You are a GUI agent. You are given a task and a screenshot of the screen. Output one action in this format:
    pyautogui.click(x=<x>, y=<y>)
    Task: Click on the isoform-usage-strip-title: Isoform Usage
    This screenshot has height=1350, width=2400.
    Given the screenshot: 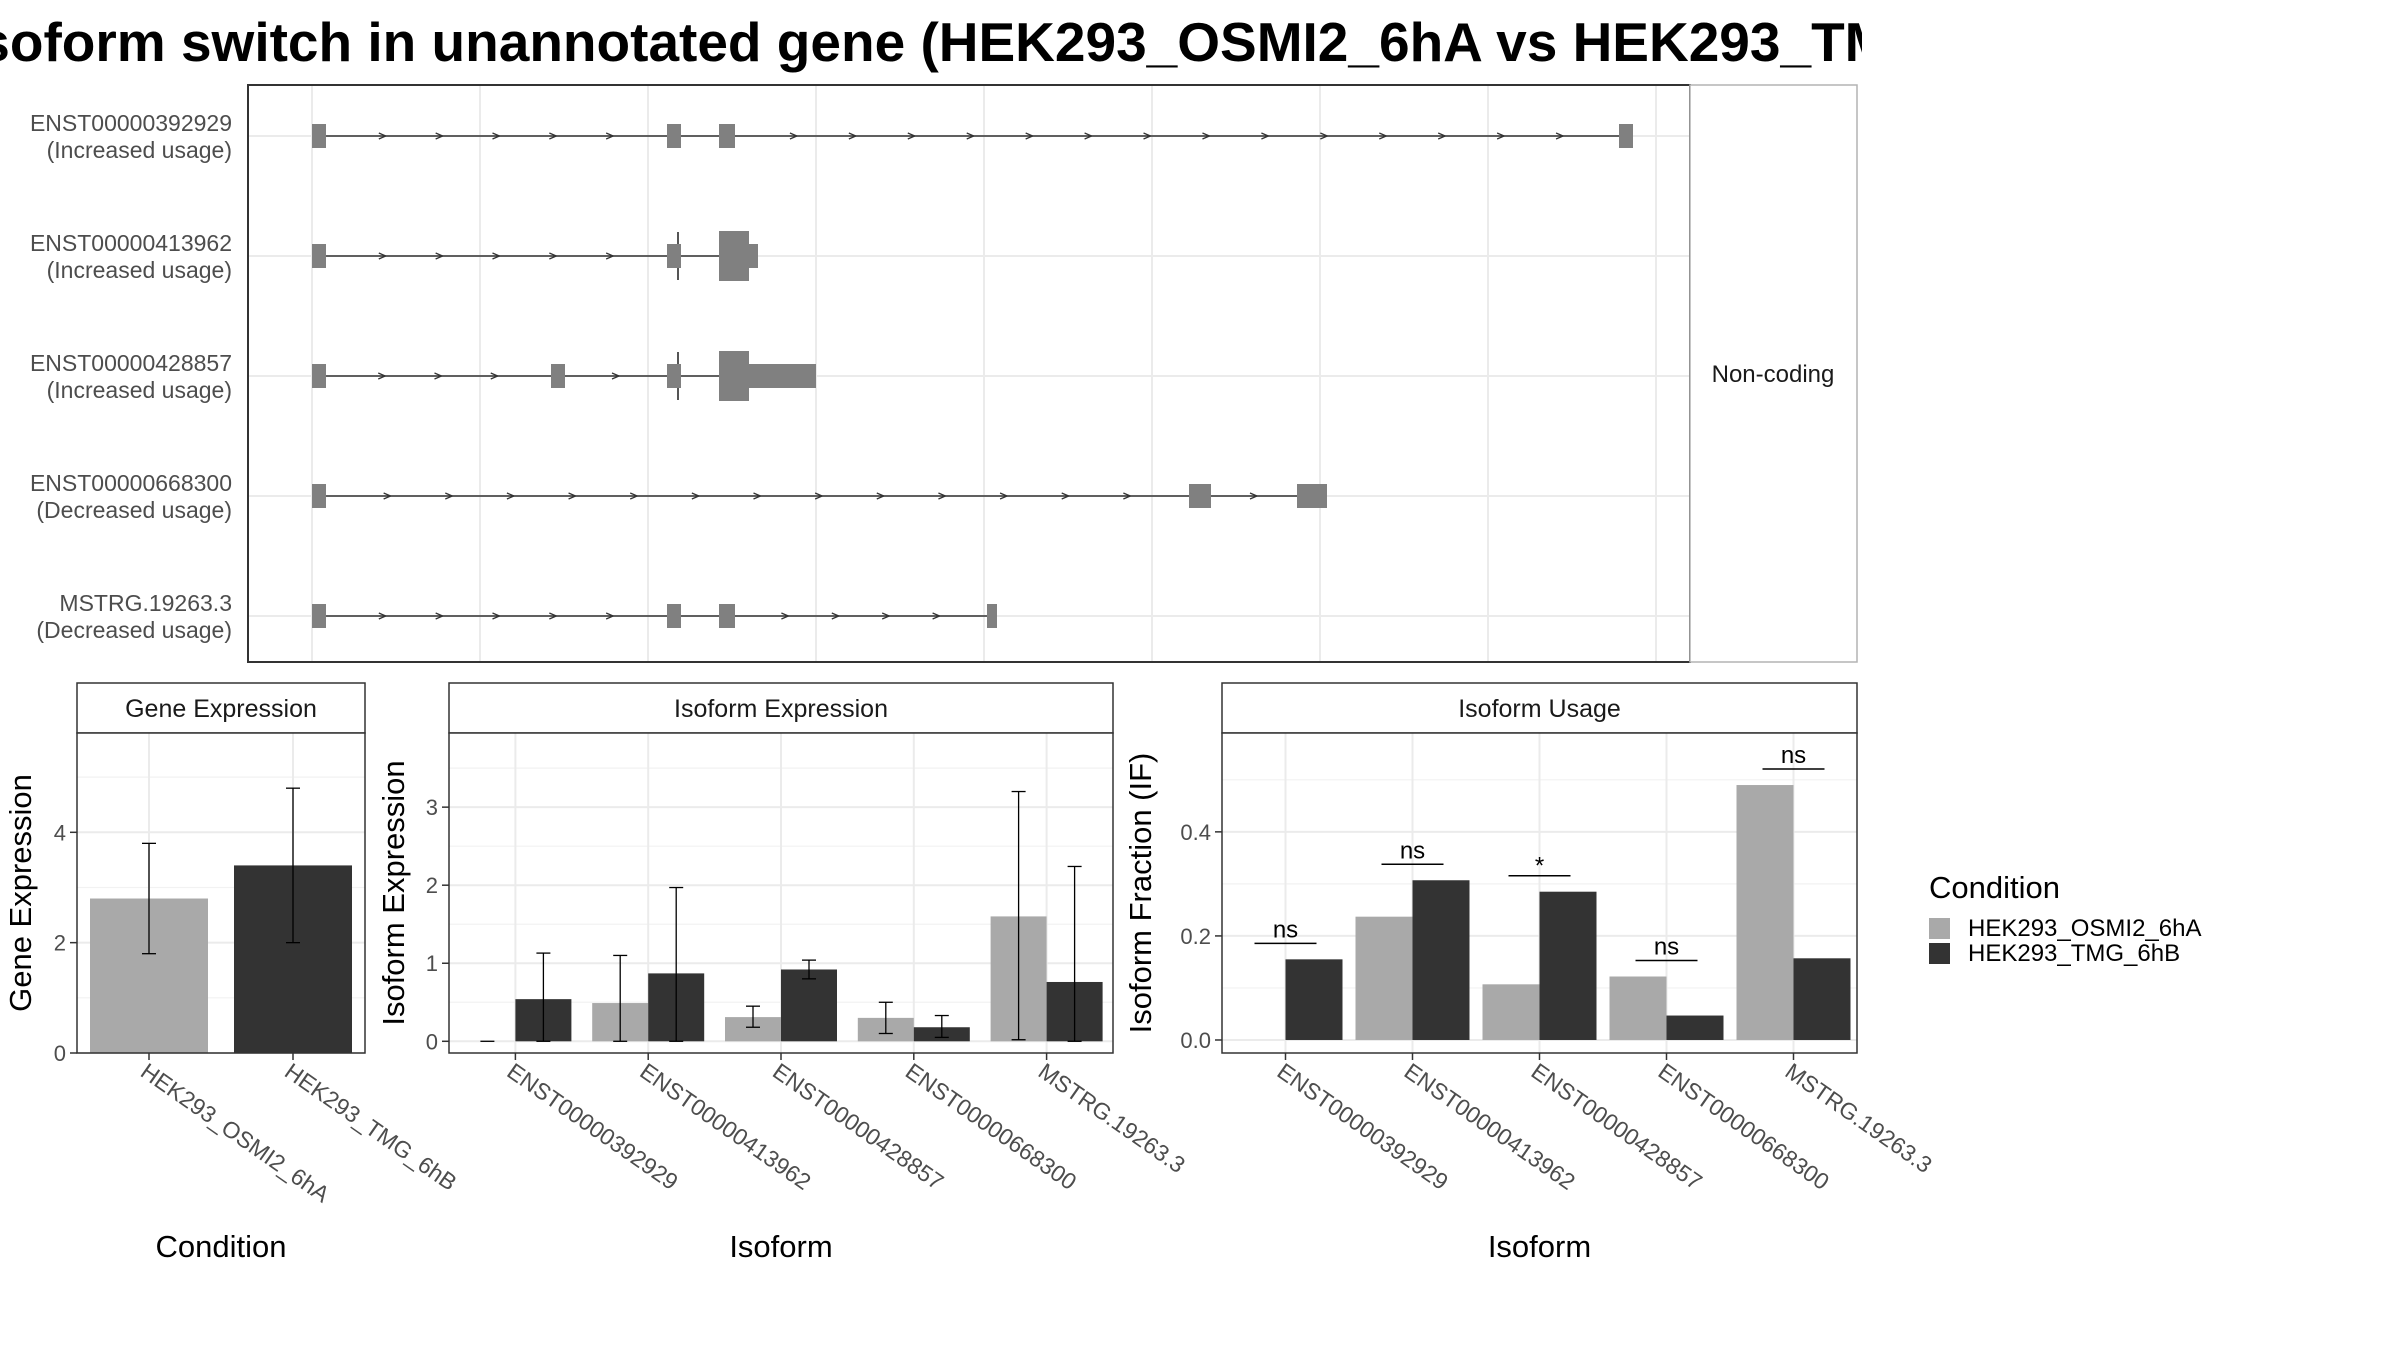 What is the action you would take?
    pyautogui.click(x=1539, y=709)
    